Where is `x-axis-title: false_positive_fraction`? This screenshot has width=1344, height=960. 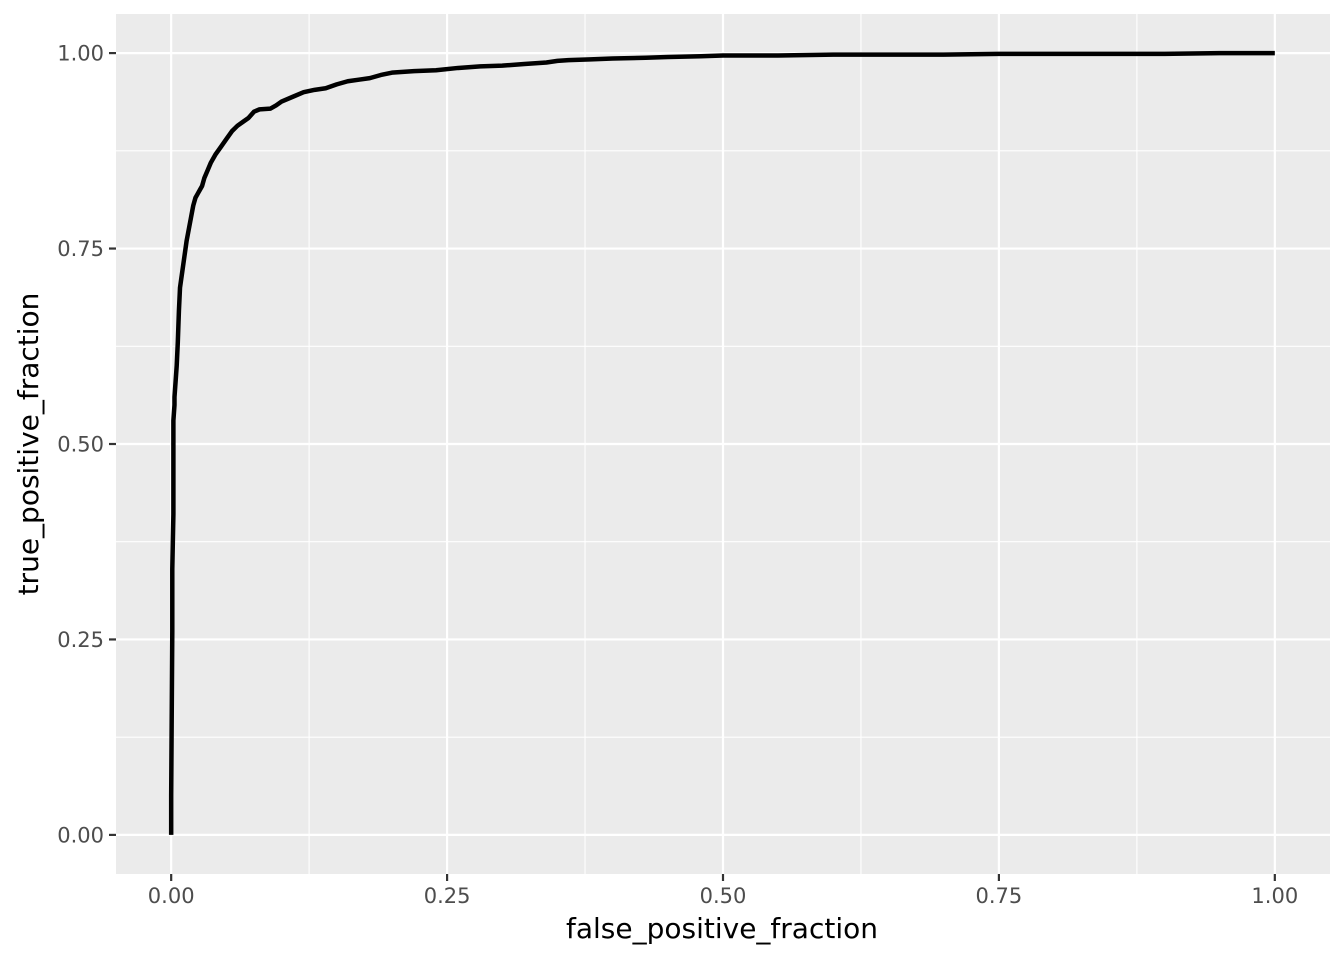
x-axis-title: false_positive_fraction is located at coordinates (722, 928).